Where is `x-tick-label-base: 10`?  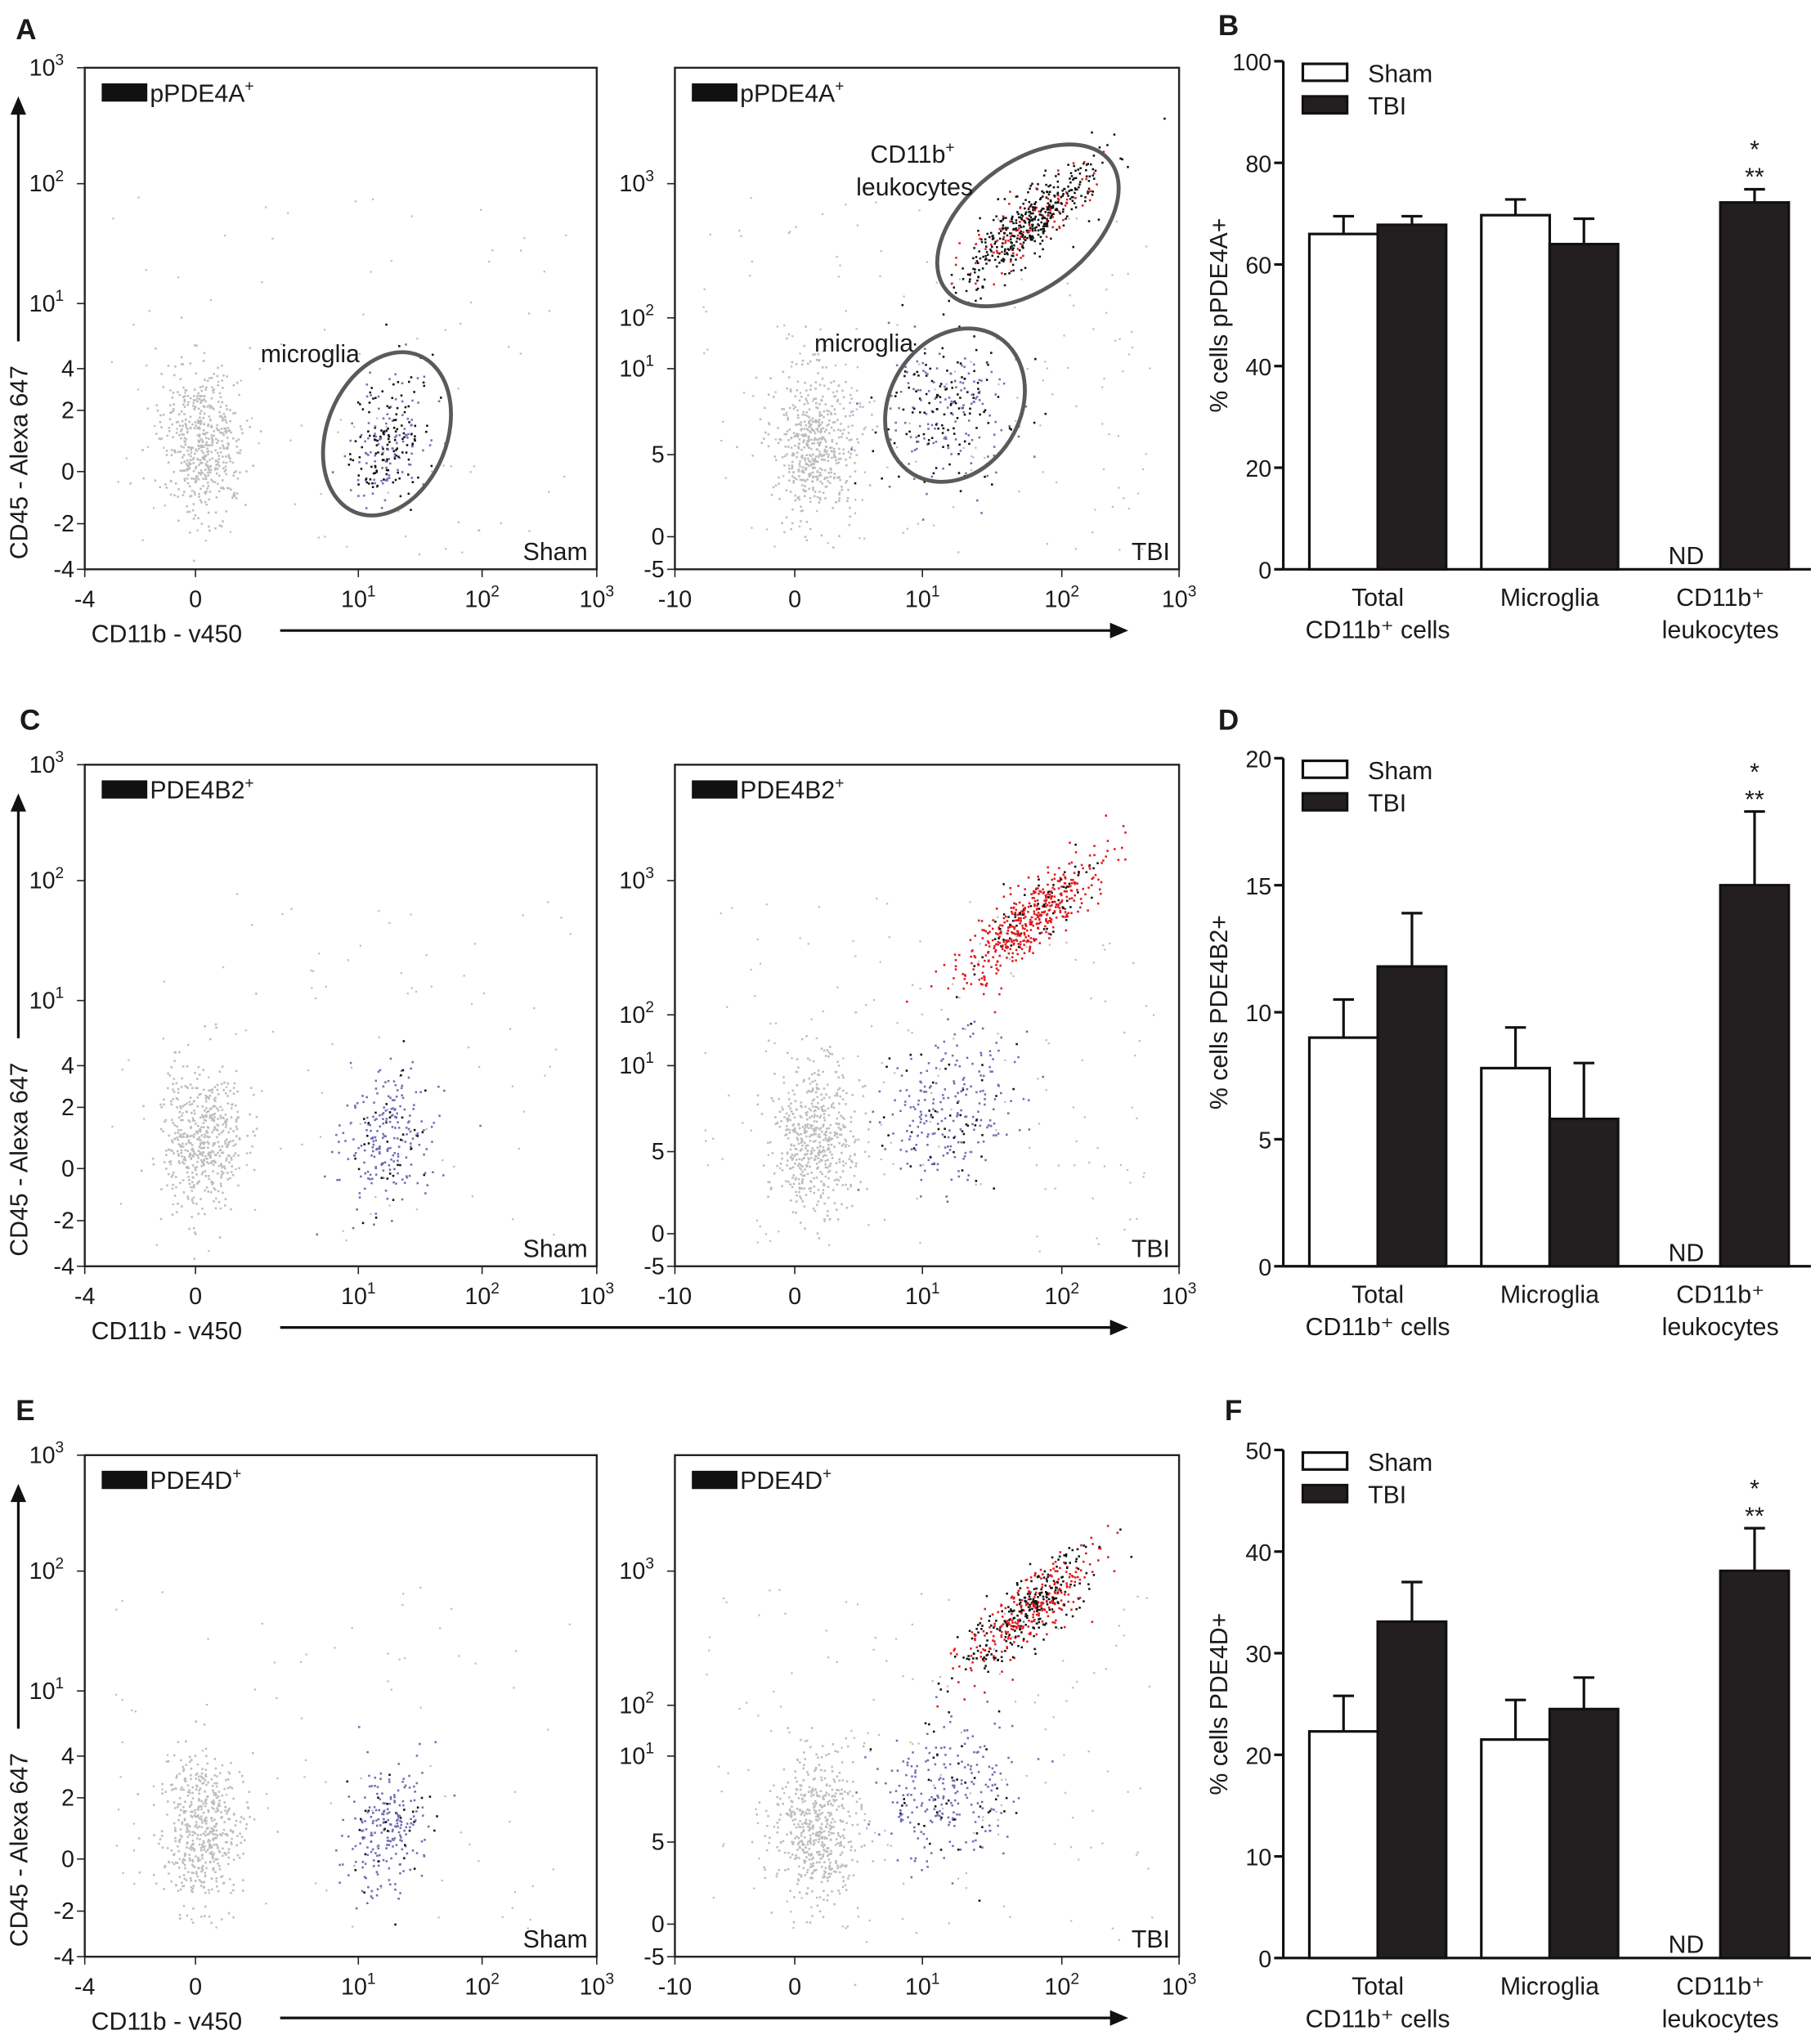
x-tick-label-base: 10 is located at coordinates (477, 1297).